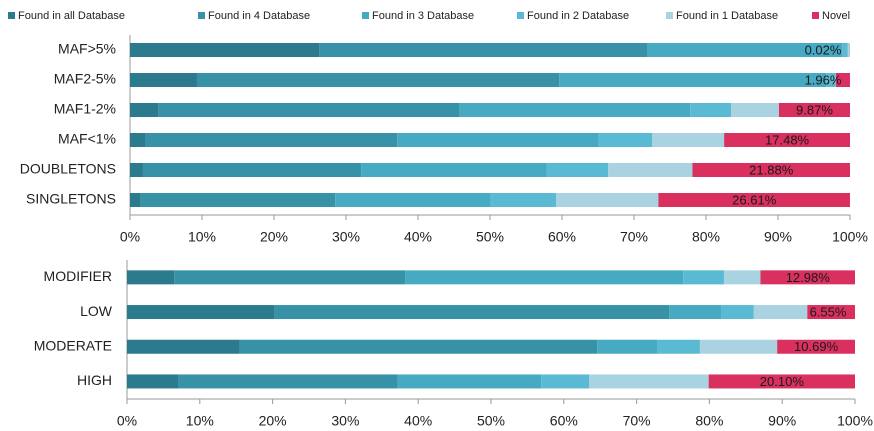 The width and height of the screenshot is (874, 431). I want to click on legend-label: Novel, so click(836, 16).